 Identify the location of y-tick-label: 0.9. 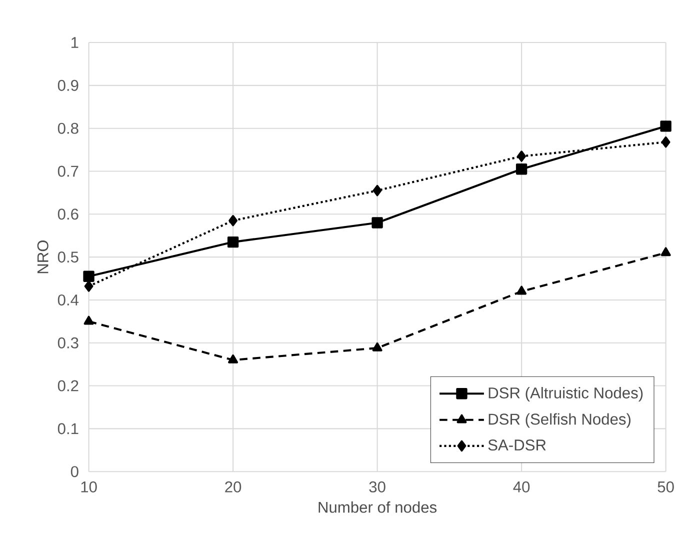
(68, 86).